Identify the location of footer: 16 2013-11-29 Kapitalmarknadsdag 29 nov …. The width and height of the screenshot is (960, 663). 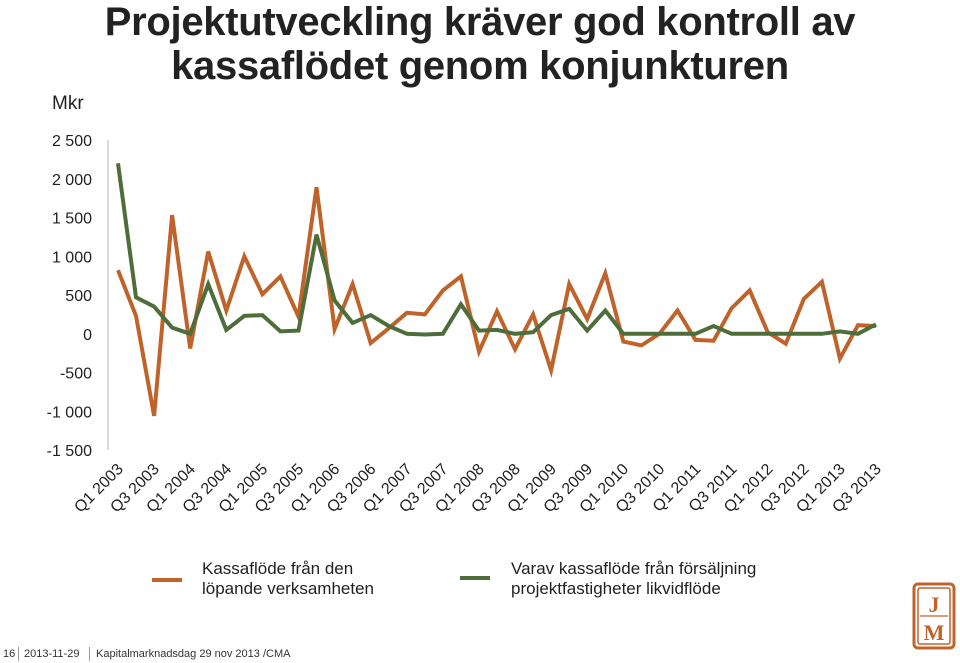
(480, 654).